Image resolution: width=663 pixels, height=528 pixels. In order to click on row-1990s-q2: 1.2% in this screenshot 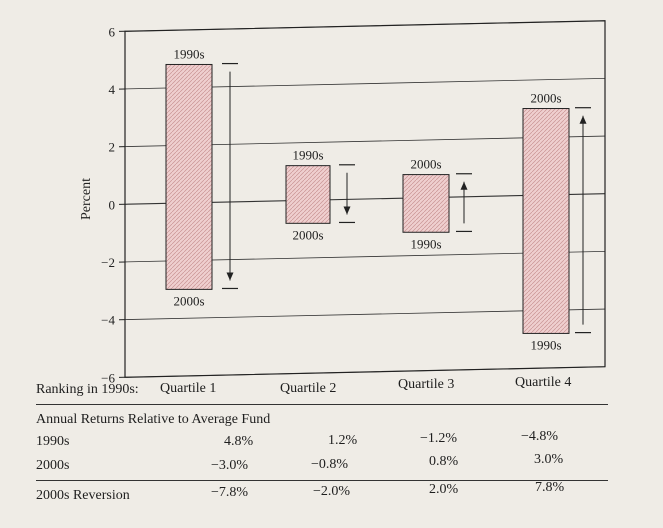, I will do `click(343, 440)`.